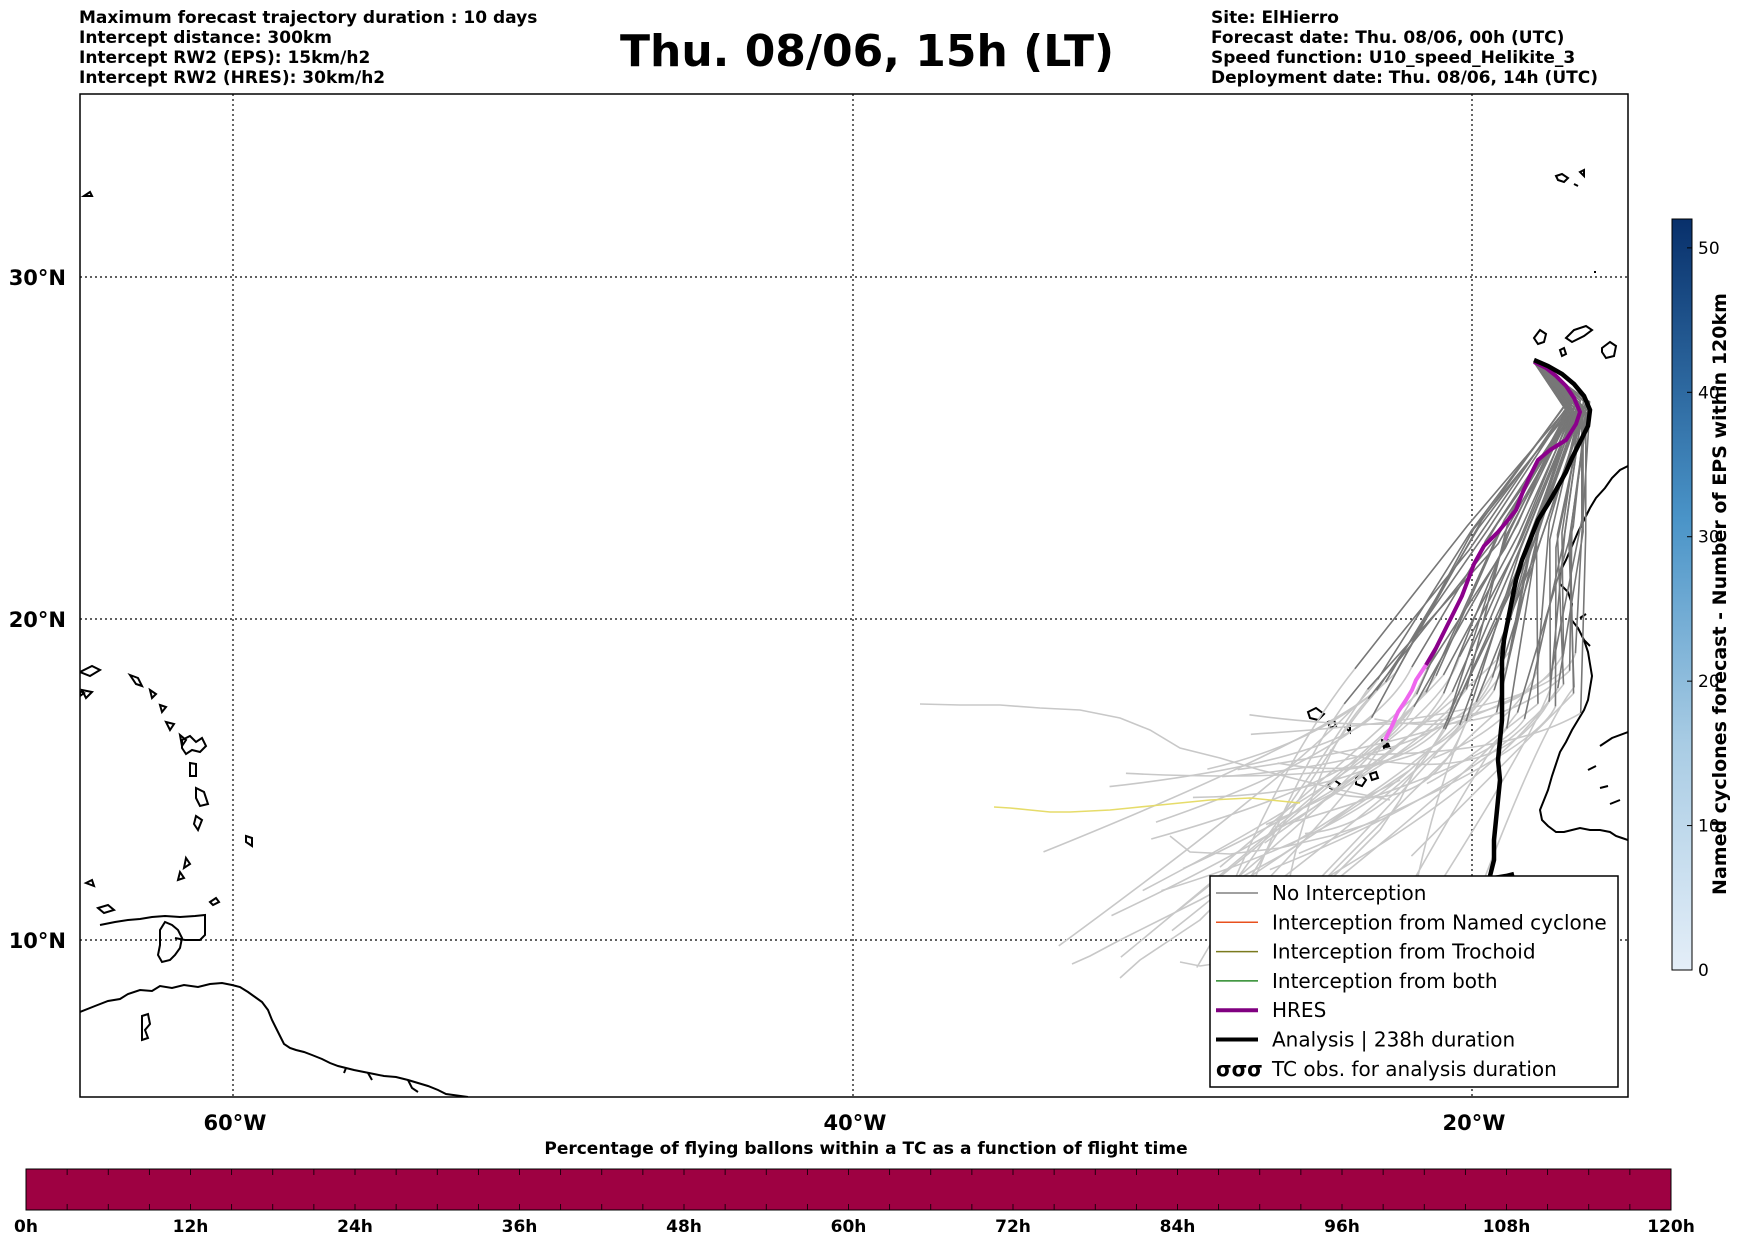  Describe the element at coordinates (1709, 827) in the screenshot. I see `colorbar-tick-label: 10` at that location.